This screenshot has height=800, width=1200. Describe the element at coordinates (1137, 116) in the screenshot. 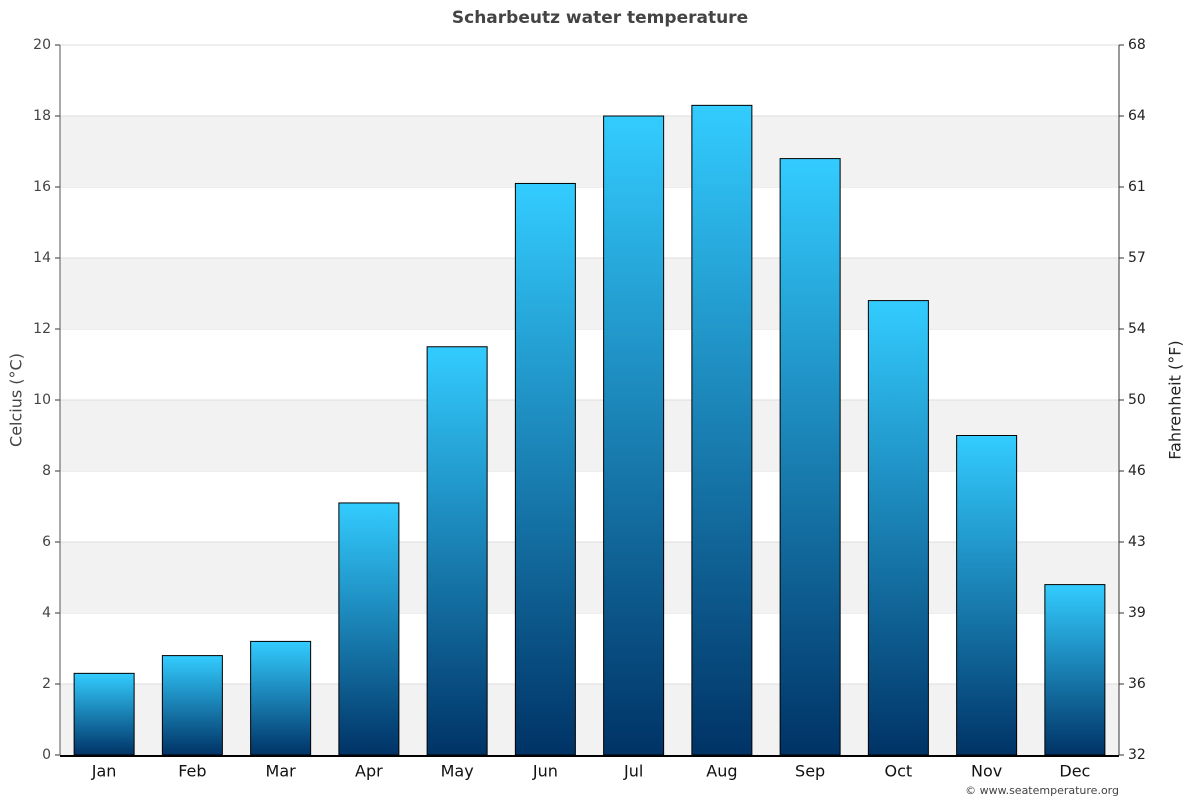

I see `y2-tick-label: 64` at that location.